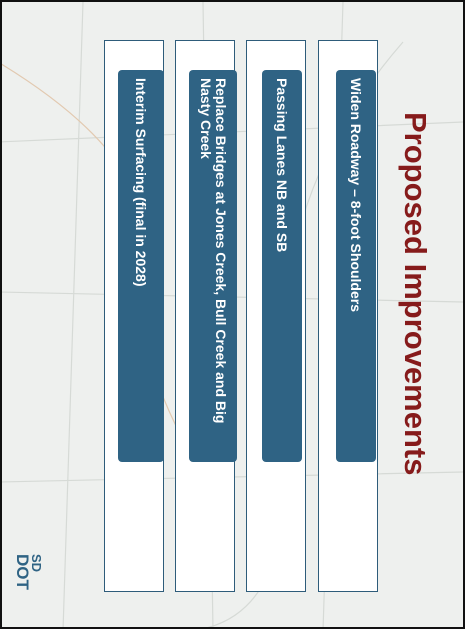 The image size is (465, 629). I want to click on logo-bottom: DOT, so click(22, 572).